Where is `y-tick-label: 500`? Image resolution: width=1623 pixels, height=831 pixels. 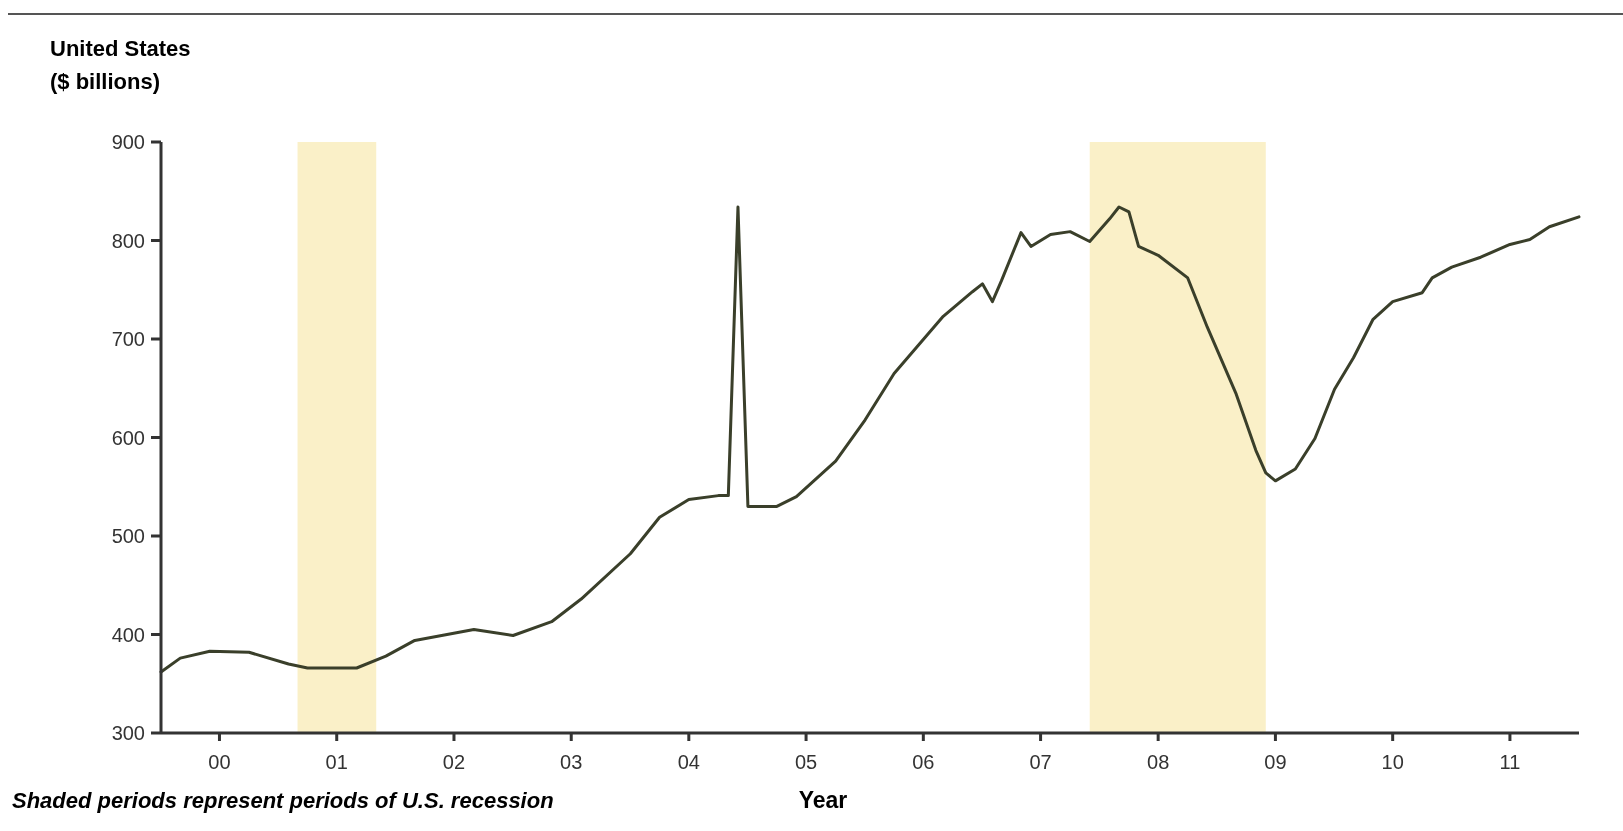
y-tick-label: 500 is located at coordinates (128, 536).